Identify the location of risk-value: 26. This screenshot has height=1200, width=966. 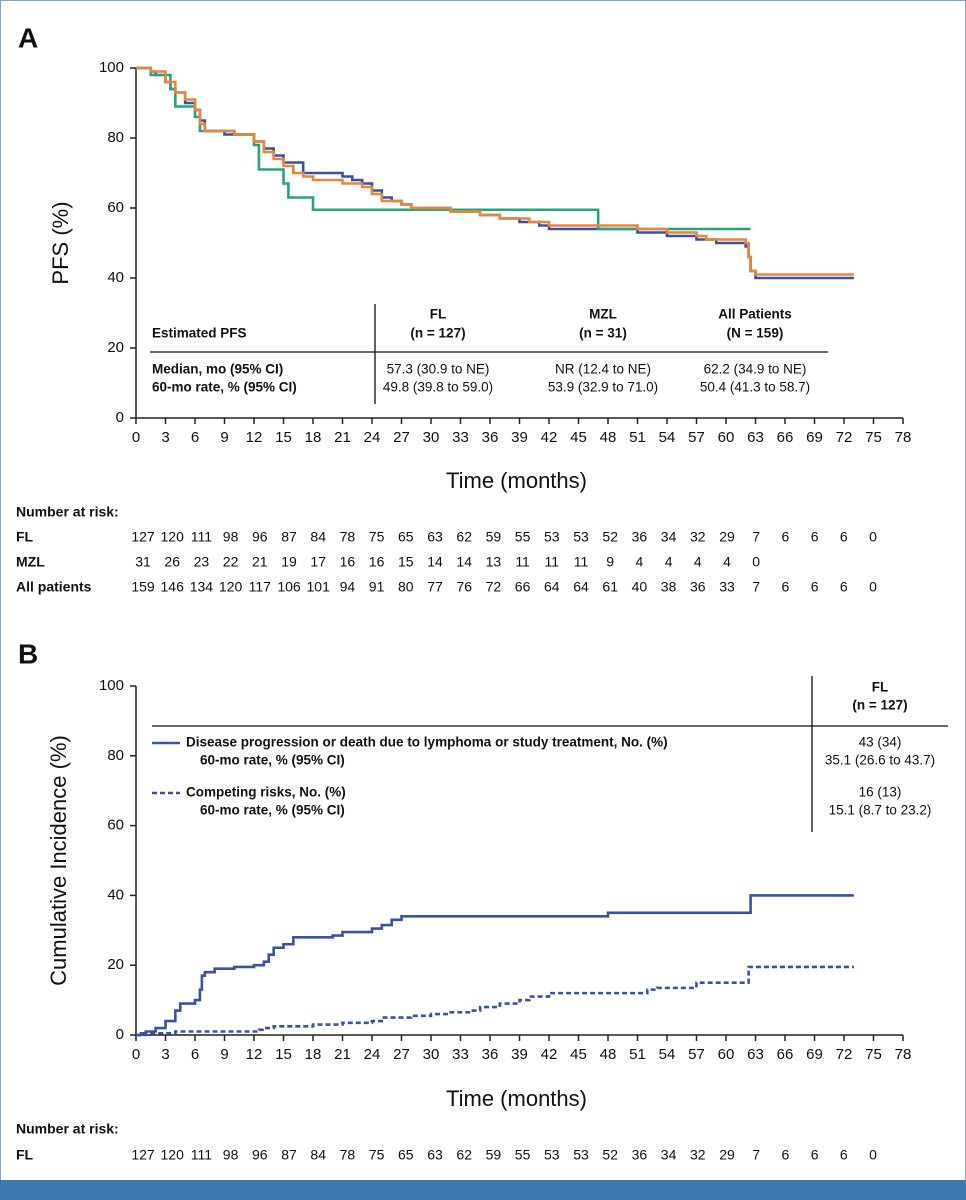
(172, 562).